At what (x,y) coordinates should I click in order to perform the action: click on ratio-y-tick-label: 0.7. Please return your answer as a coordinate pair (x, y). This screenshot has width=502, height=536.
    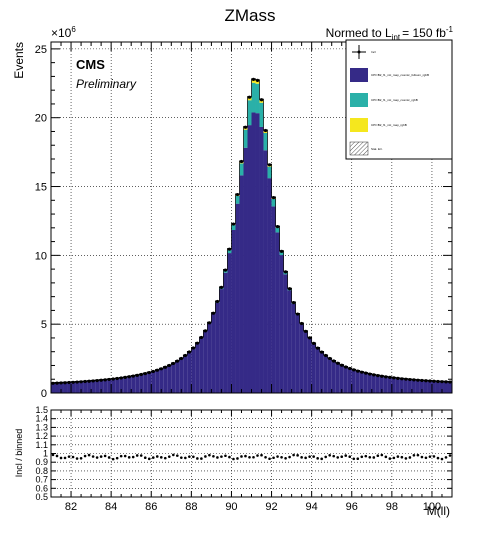
    Looking at the image, I should click on (41, 480).